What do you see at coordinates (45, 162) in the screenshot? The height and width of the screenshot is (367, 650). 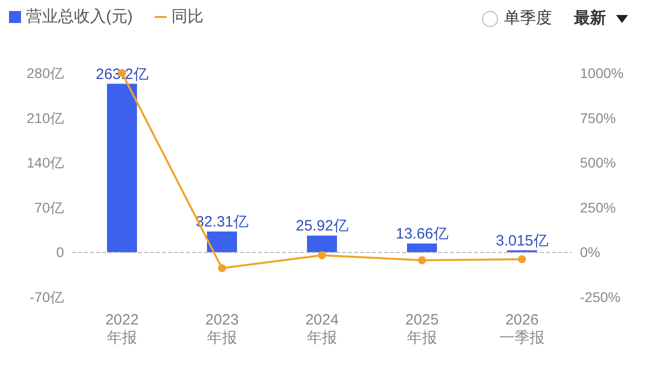 I see `y-tick-label: 140亿` at bounding box center [45, 162].